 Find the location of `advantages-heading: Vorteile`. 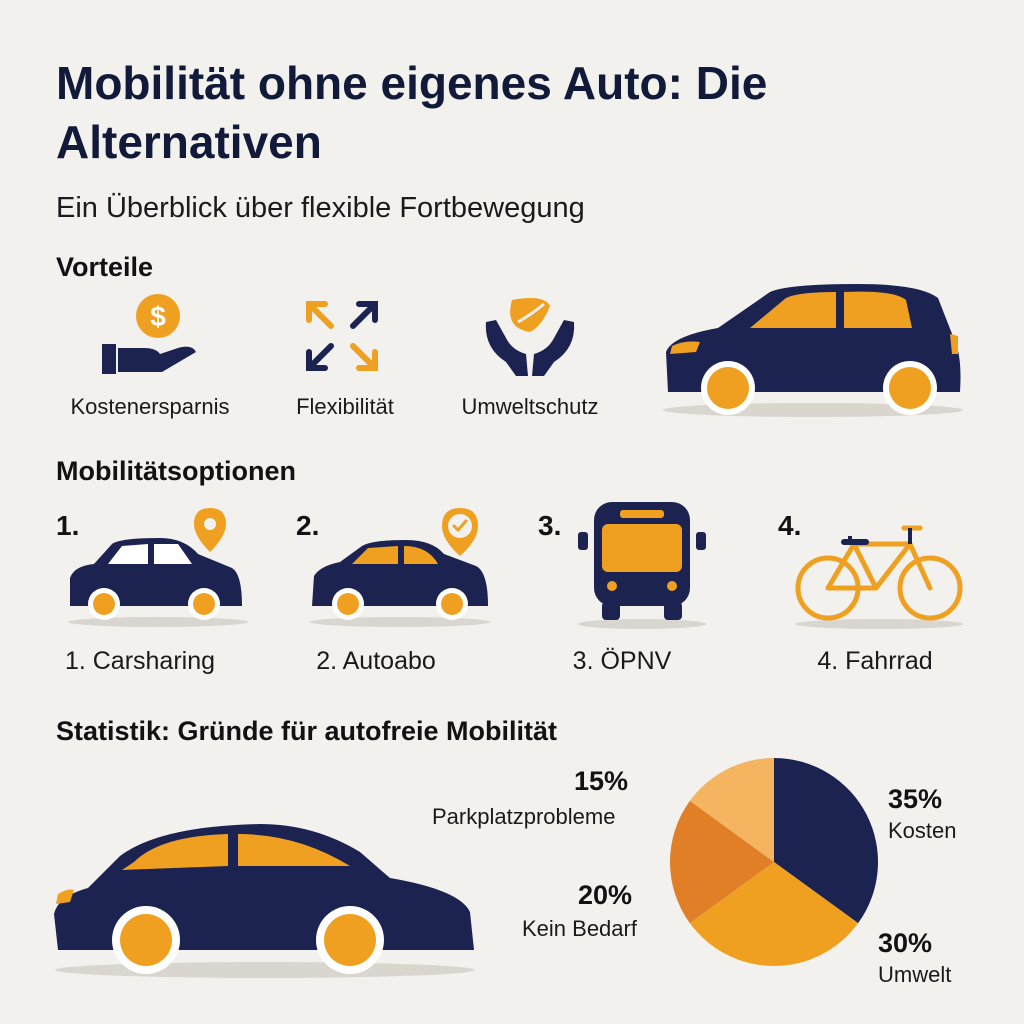

advantages-heading: Vorteile is located at coordinates (105, 267).